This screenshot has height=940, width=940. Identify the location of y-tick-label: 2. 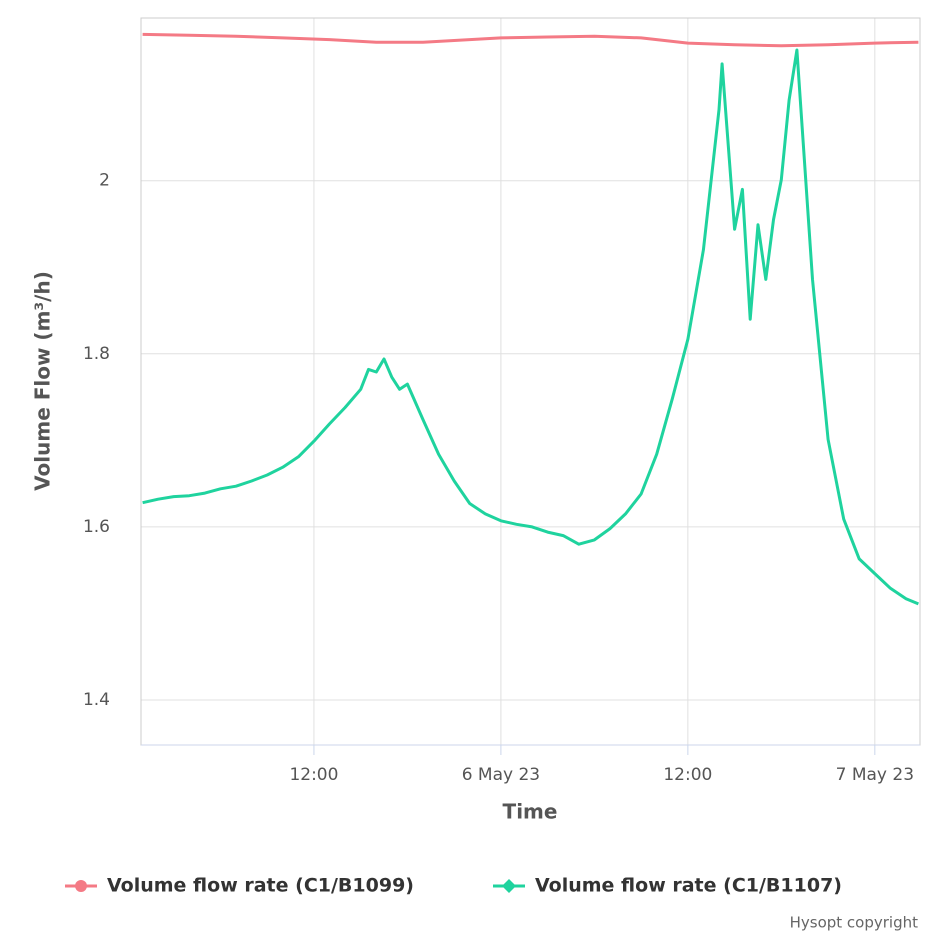
(104, 181).